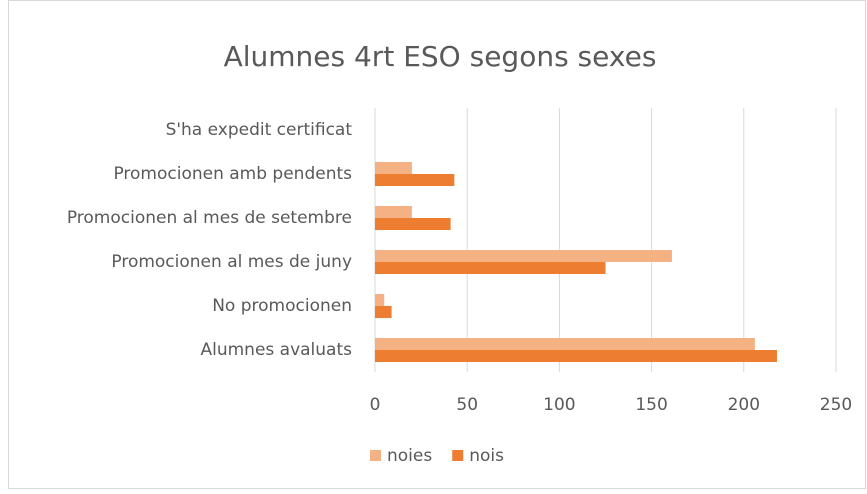 The image size is (867, 494). I want to click on x-tick-label: 250, so click(836, 405).